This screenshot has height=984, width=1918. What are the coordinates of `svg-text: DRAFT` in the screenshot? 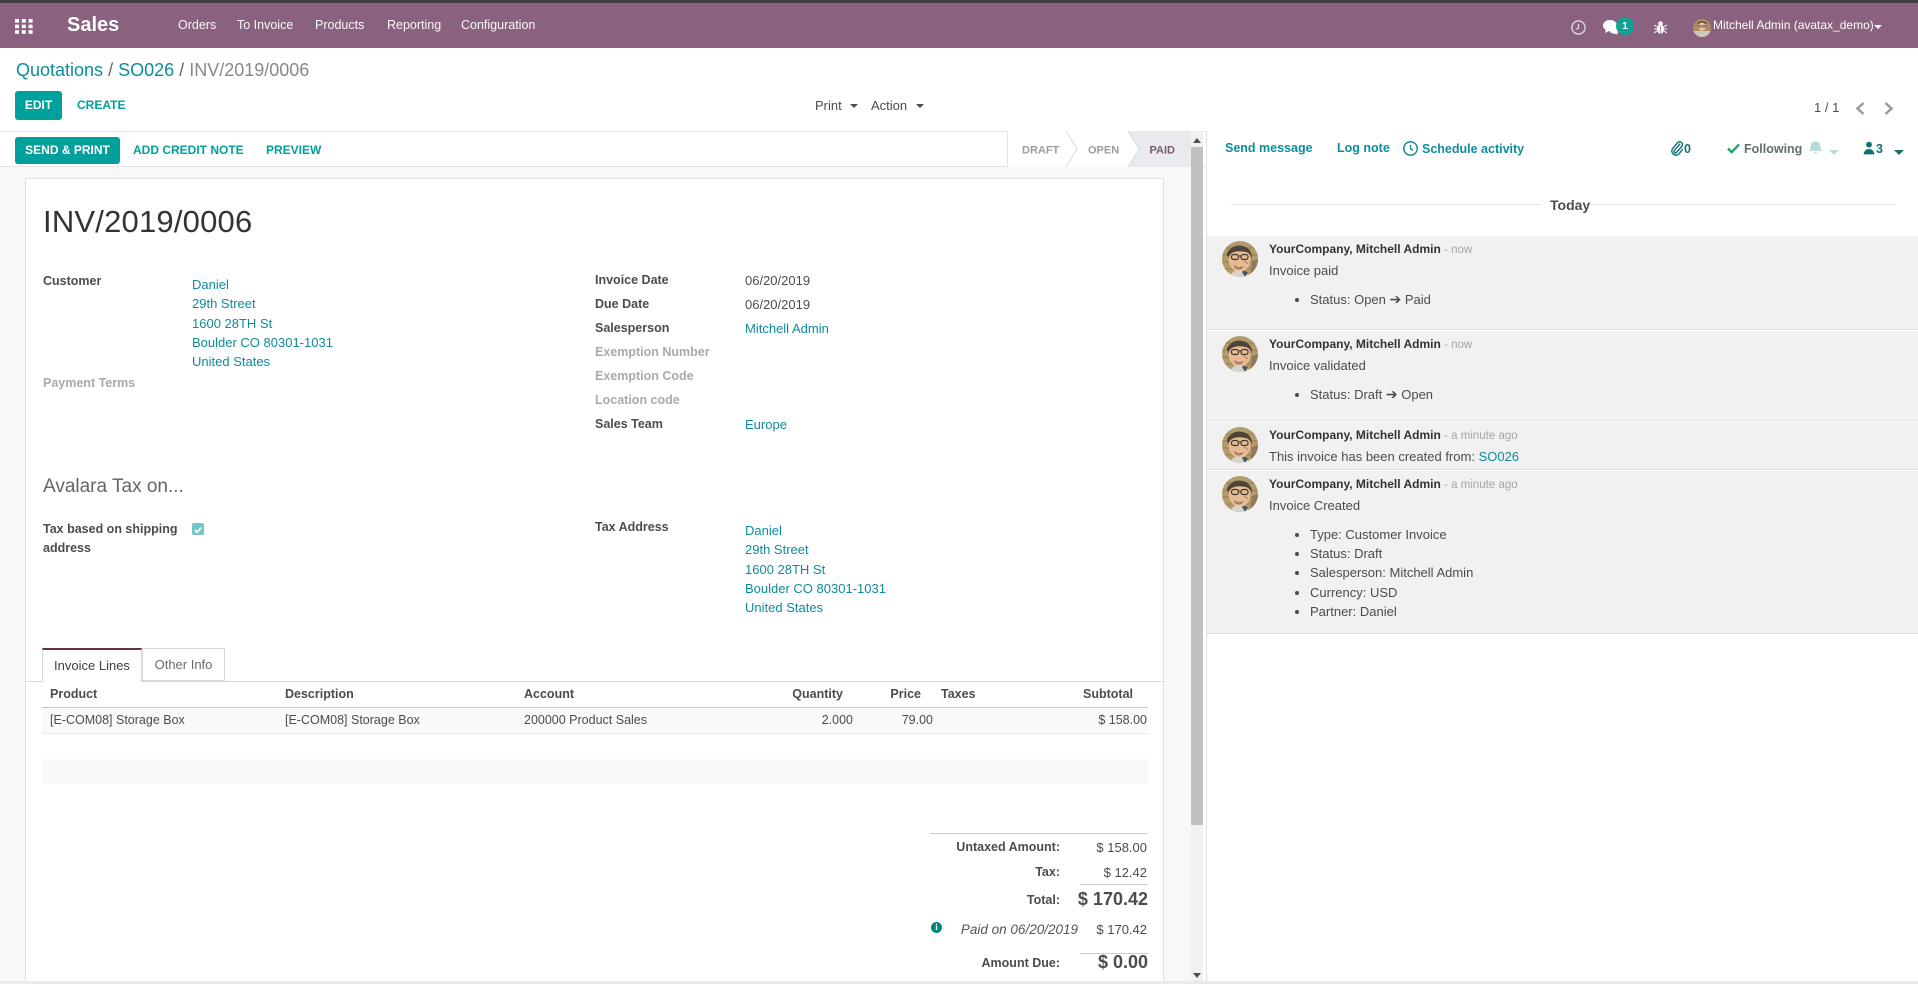 It's located at (1041, 151).